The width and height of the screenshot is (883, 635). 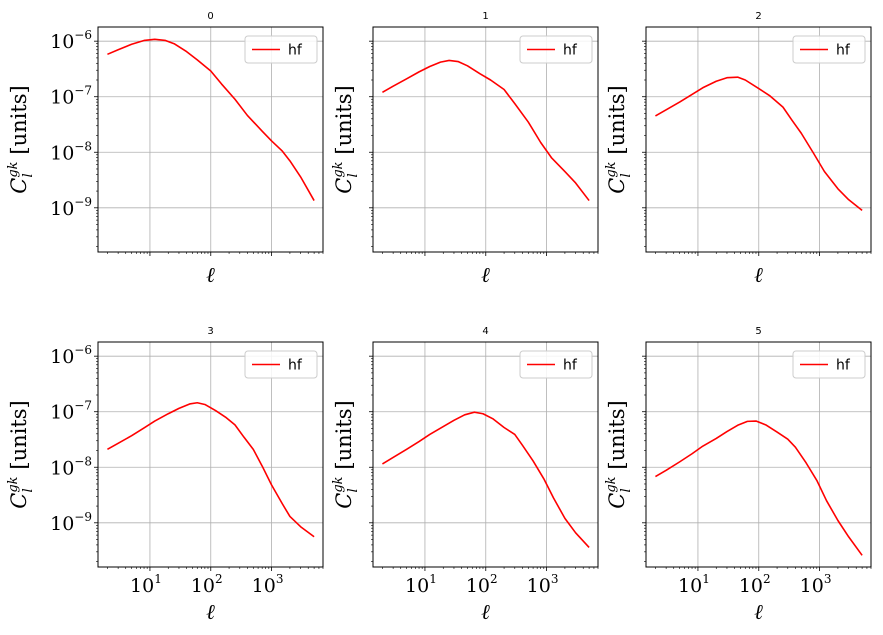 I want to click on subplot-2: 2 ℓ Cgkl [units] hf, so click(x=738, y=149).